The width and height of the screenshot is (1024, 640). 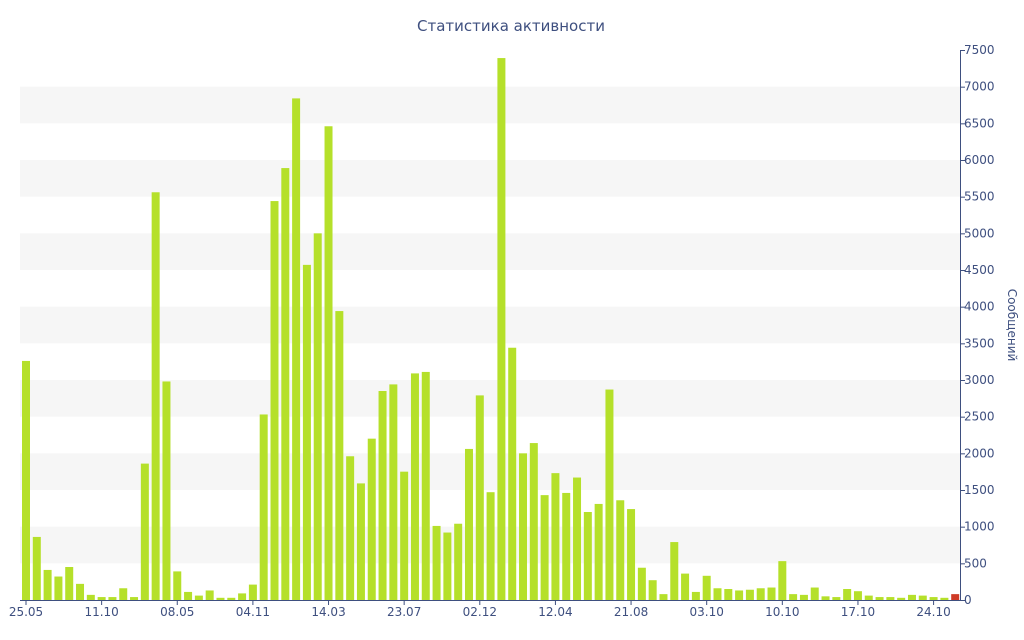 What do you see at coordinates (979, 270) in the screenshot?
I see `y-tick-label: 4500` at bounding box center [979, 270].